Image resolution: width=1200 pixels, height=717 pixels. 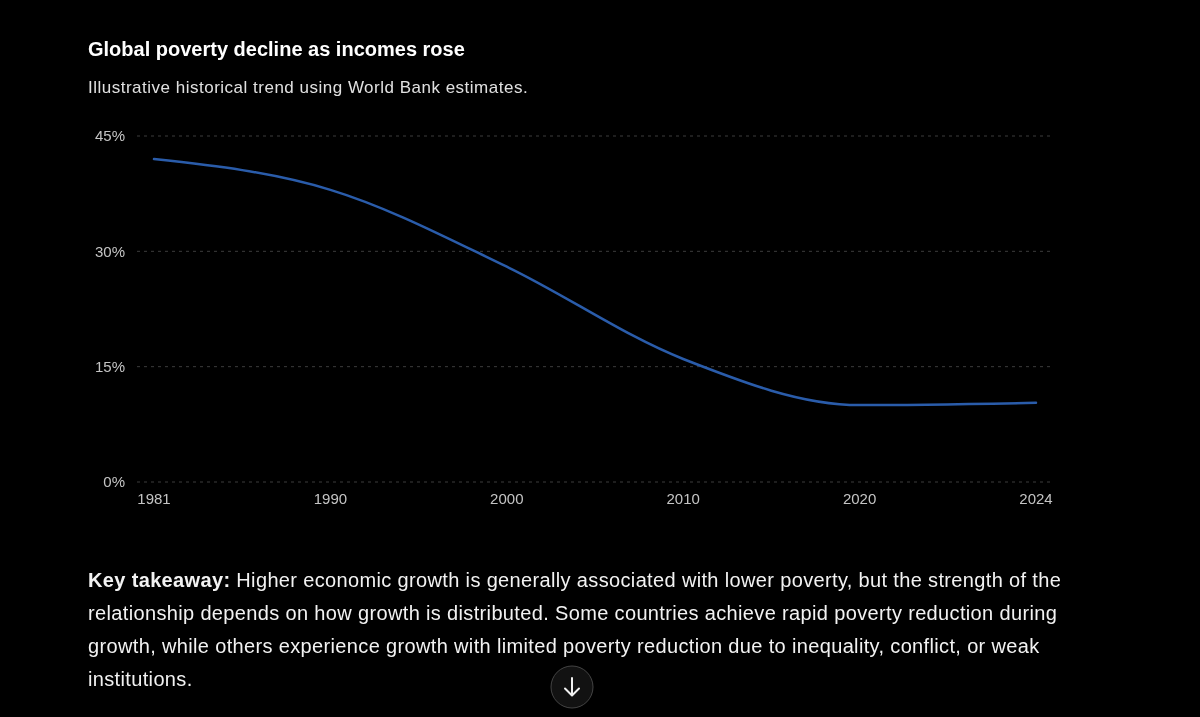 What do you see at coordinates (276, 49) in the screenshot?
I see `chart-title: Global poverty decline as incomes rose` at bounding box center [276, 49].